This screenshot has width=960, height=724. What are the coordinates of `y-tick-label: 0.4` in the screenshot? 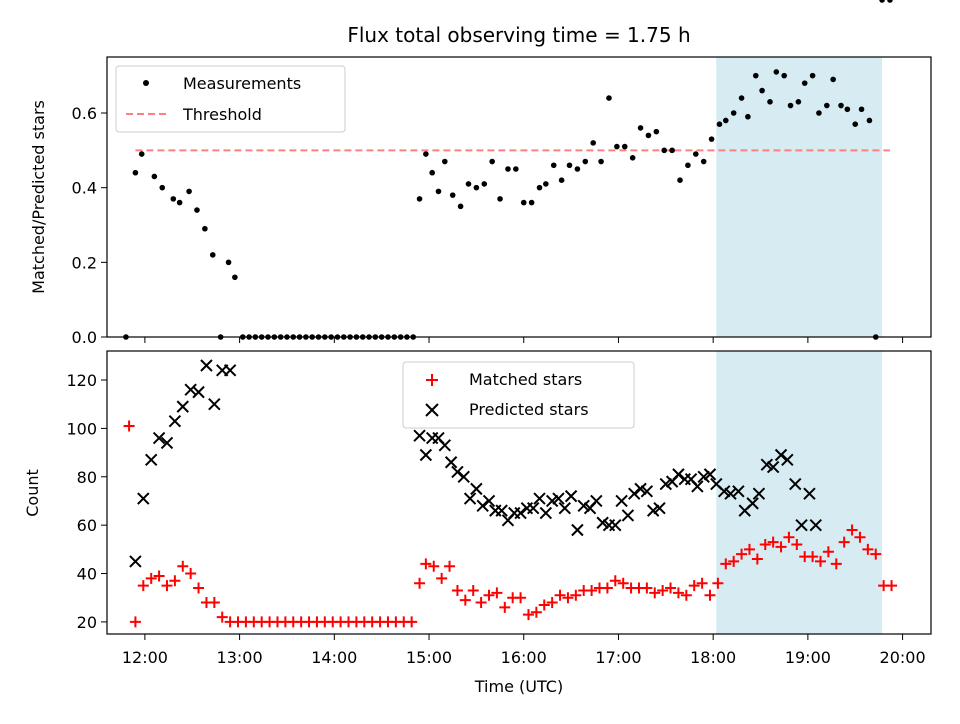 It's located at (84, 188).